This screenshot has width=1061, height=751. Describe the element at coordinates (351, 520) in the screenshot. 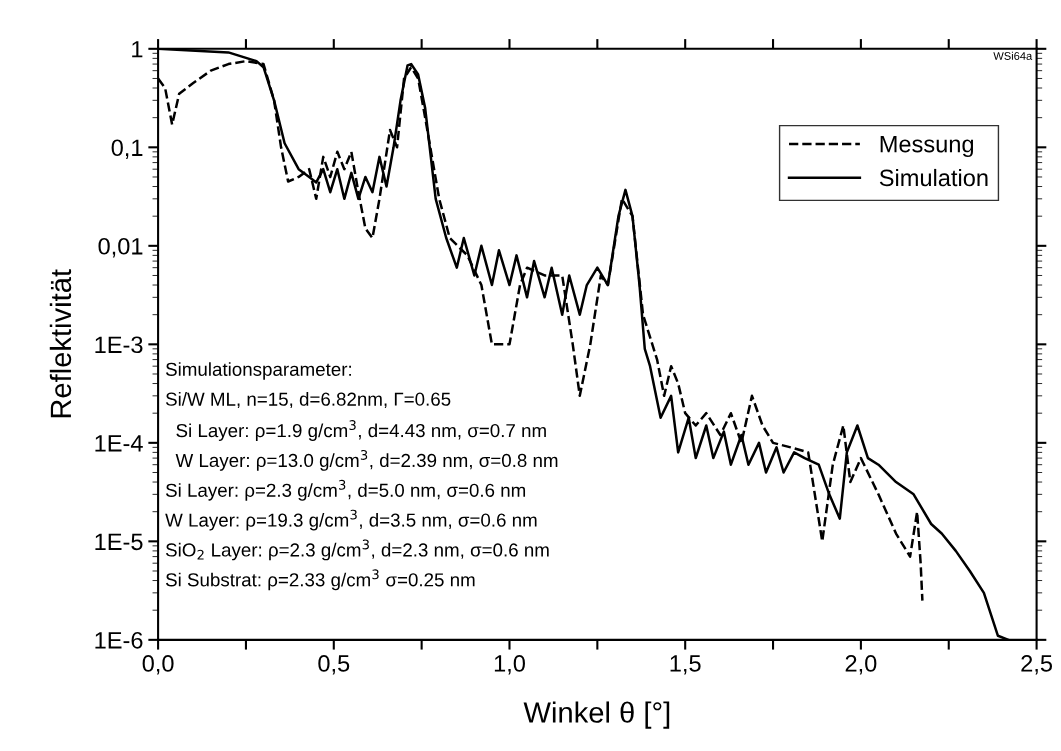

I see `annotation: W Layer: ρ=19.3 g/cm$^{3}$, d=3.5 nm, σ=0.6 nm` at that location.